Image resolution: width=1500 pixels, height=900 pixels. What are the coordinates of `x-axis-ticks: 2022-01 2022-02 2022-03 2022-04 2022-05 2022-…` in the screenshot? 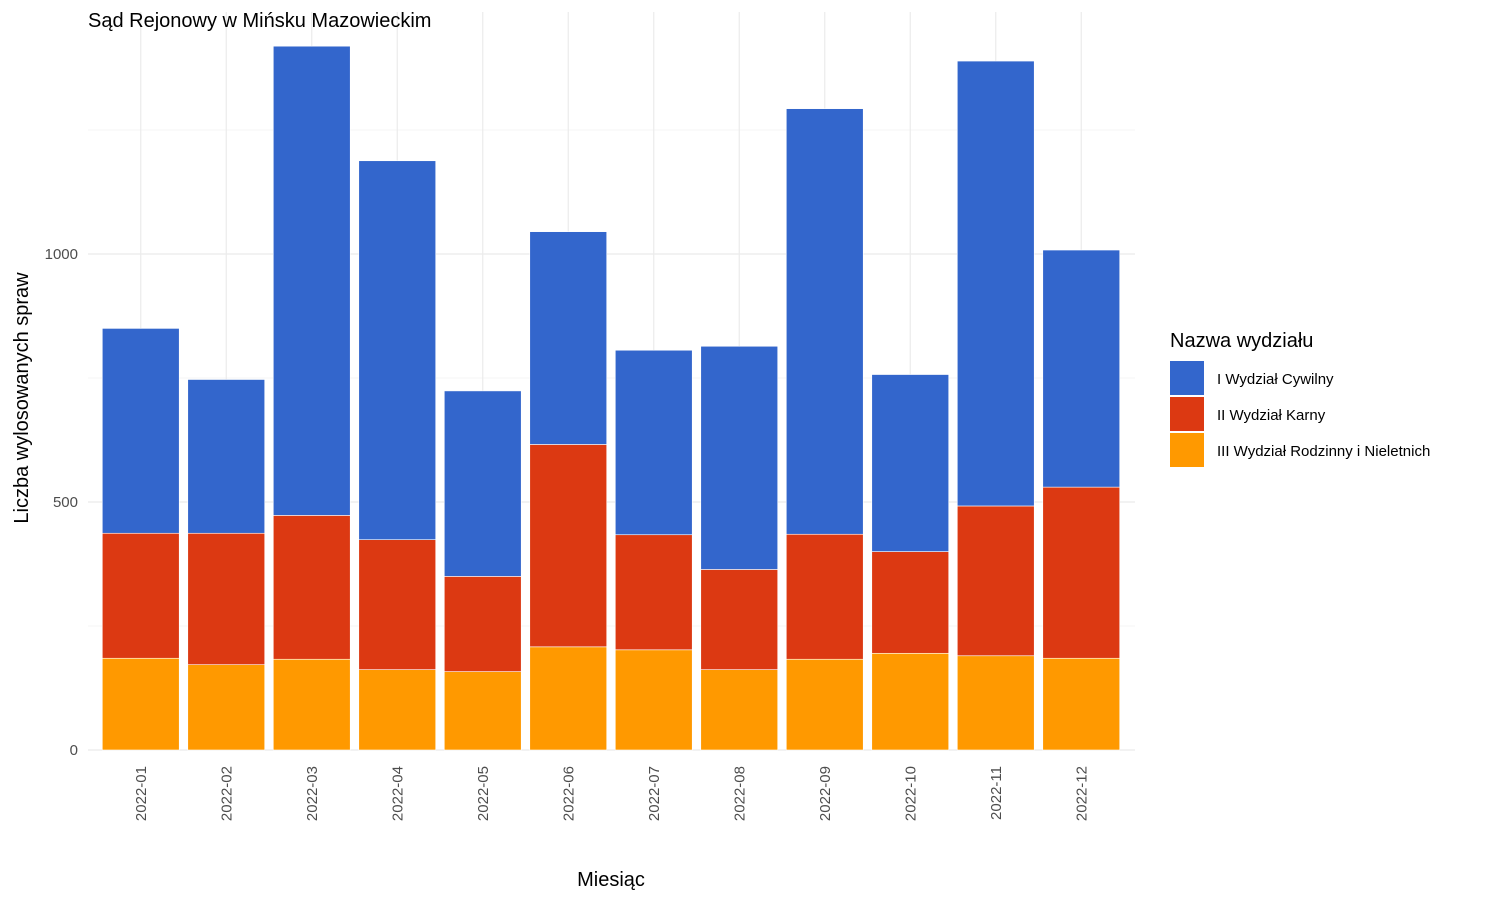 It's located at (612, 793).